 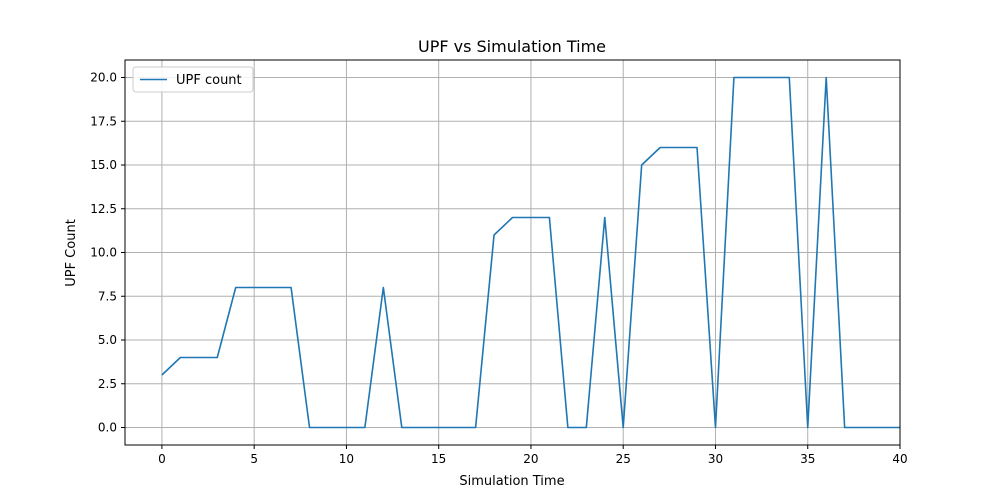 What do you see at coordinates (71, 253) in the screenshot?
I see `y-axis-label: UPF Count` at bounding box center [71, 253].